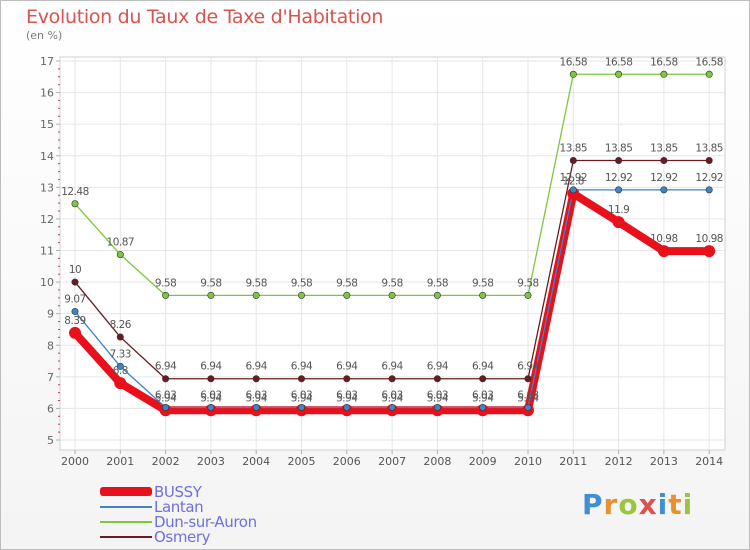 This screenshot has width=750, height=550. What do you see at coordinates (611, 504) in the screenshot?
I see `logo-letter: r` at bounding box center [611, 504].